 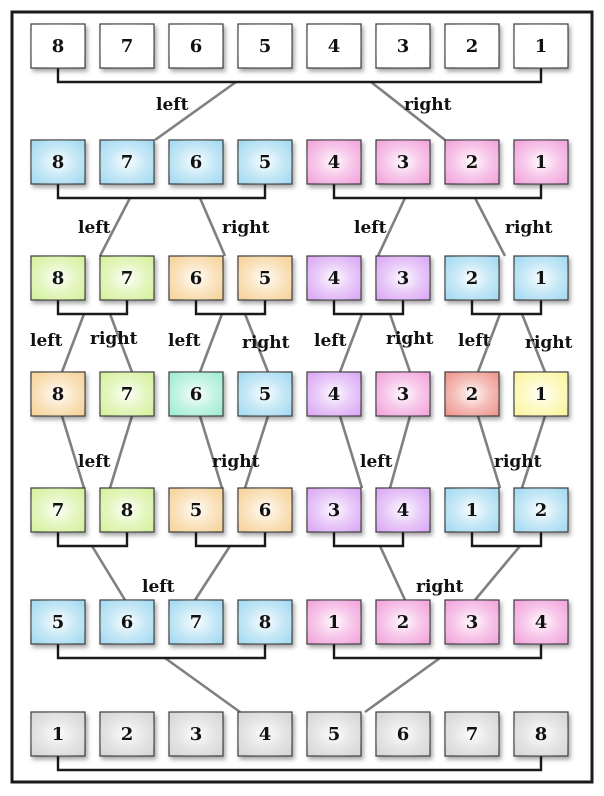 What do you see at coordinates (299, 622) in the screenshot?
I see `number-row: 5 6 7 8 1 2 3 4` at bounding box center [299, 622].